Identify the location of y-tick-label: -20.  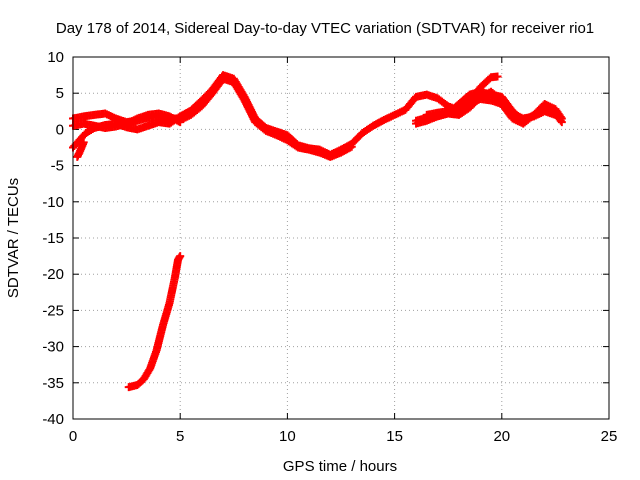
(53, 274).